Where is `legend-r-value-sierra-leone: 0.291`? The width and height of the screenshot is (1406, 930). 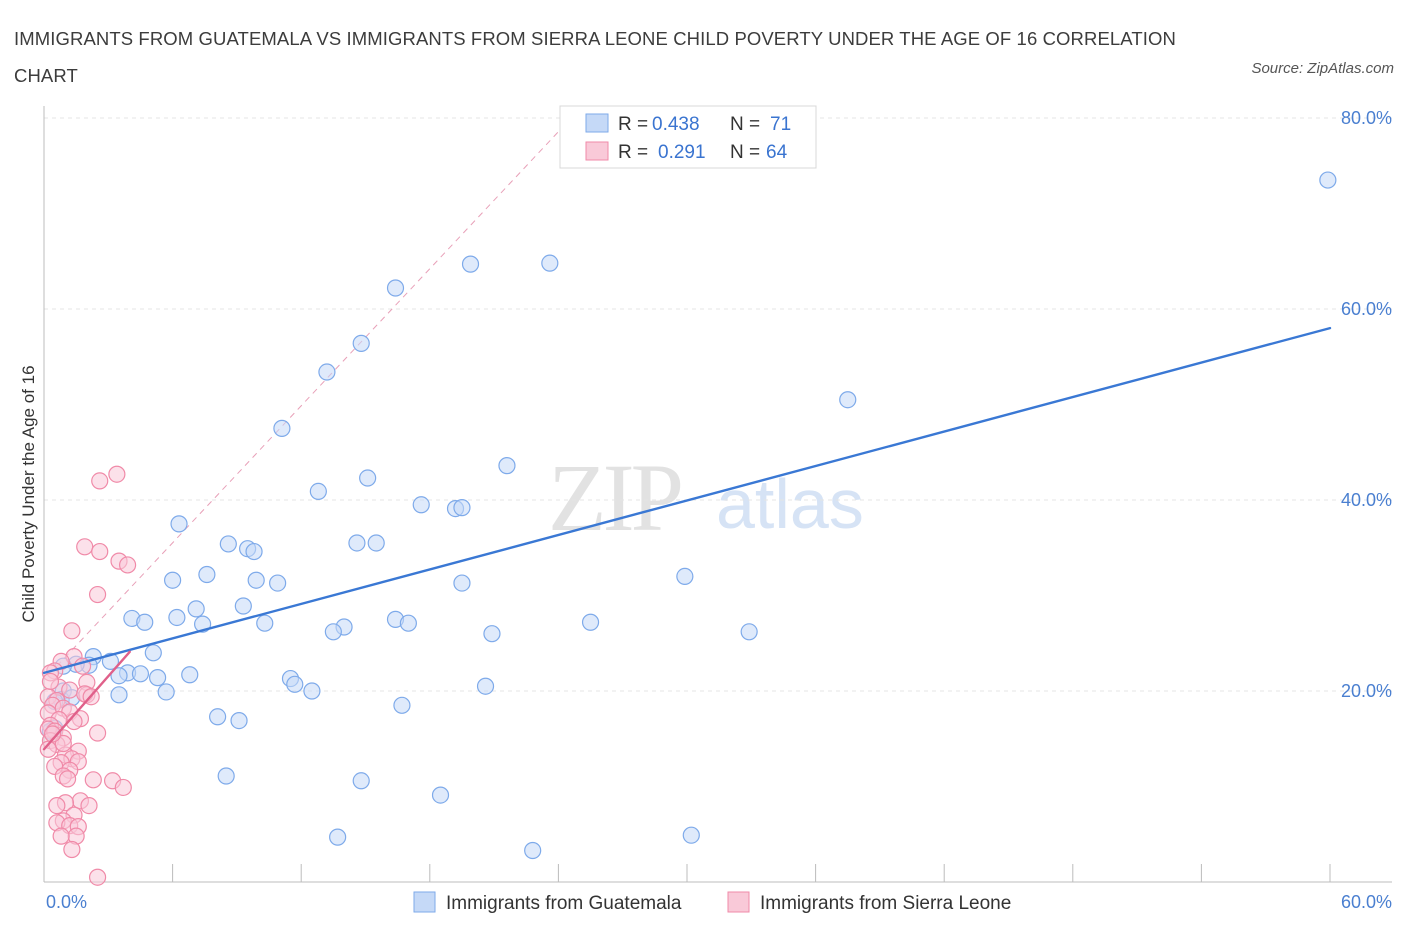 legend-r-value-sierra-leone: 0.291 is located at coordinates (682, 152).